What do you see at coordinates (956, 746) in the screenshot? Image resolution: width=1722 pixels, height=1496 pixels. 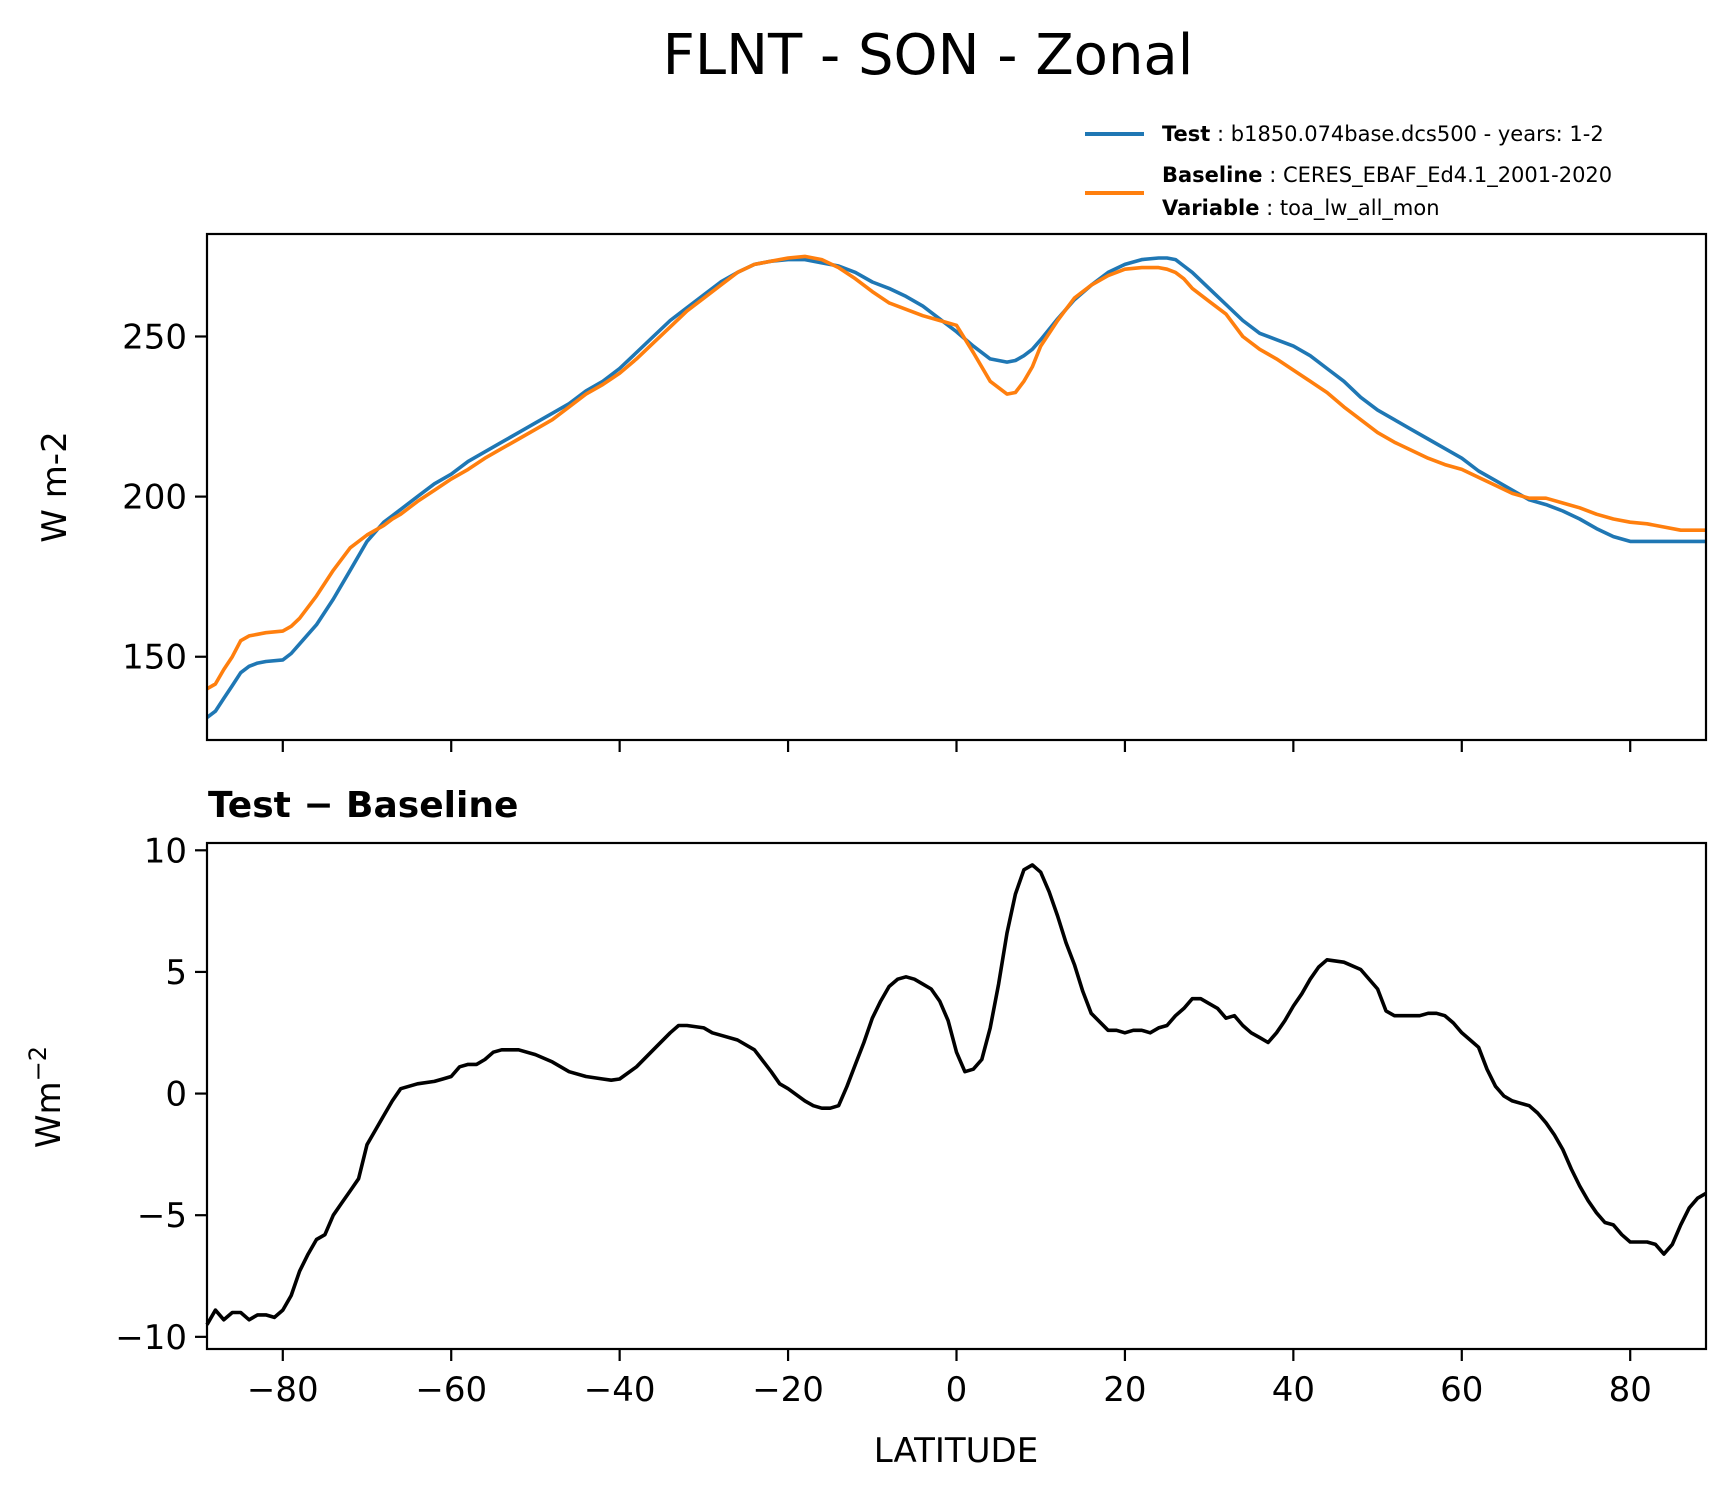 I see `top-x-ticks` at bounding box center [956, 746].